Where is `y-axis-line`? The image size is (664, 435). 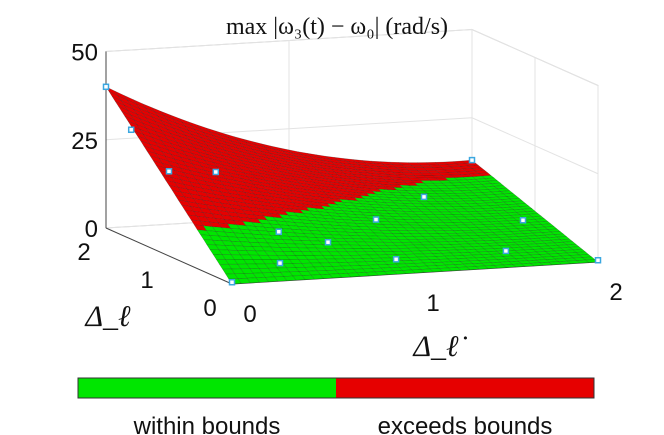
y-axis-line is located at coordinates (169, 256).